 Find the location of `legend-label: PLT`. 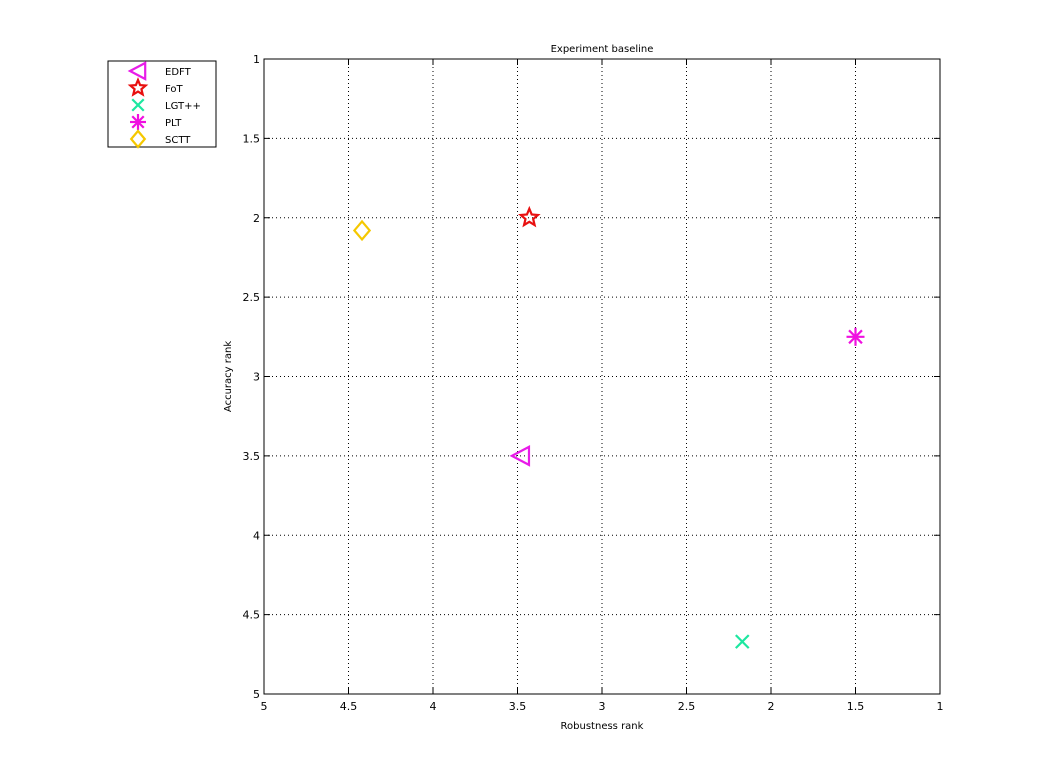

legend-label: PLT is located at coordinates (173, 123).